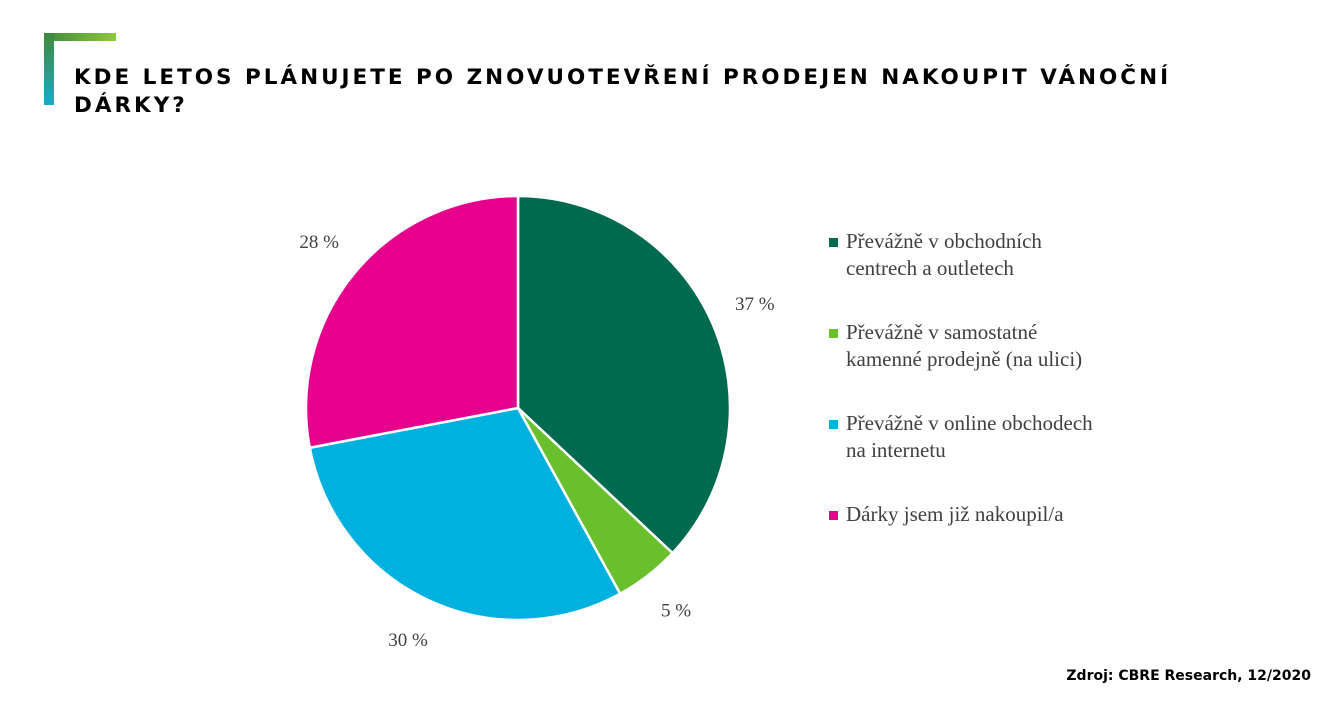  Describe the element at coordinates (49, 69) in the screenshot. I see `corner-accent-left-bar` at that location.